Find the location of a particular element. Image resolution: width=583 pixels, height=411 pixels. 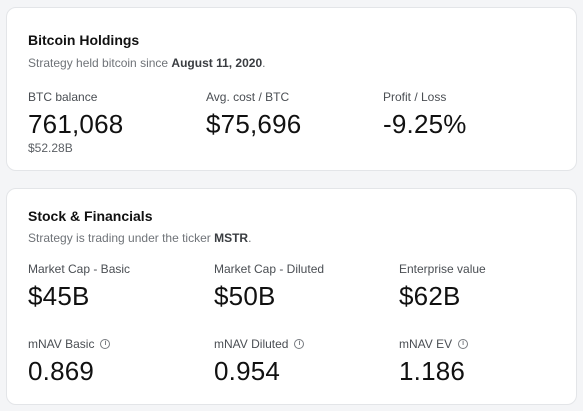

metric-label: Profit / Loss is located at coordinates (415, 96).